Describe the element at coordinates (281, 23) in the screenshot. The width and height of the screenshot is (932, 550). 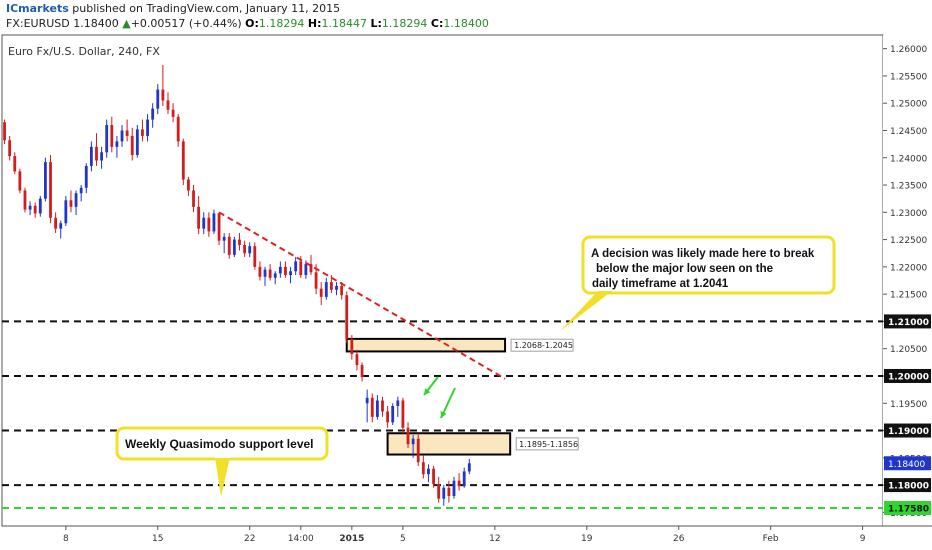
I see `open-value: 1.18294` at that location.